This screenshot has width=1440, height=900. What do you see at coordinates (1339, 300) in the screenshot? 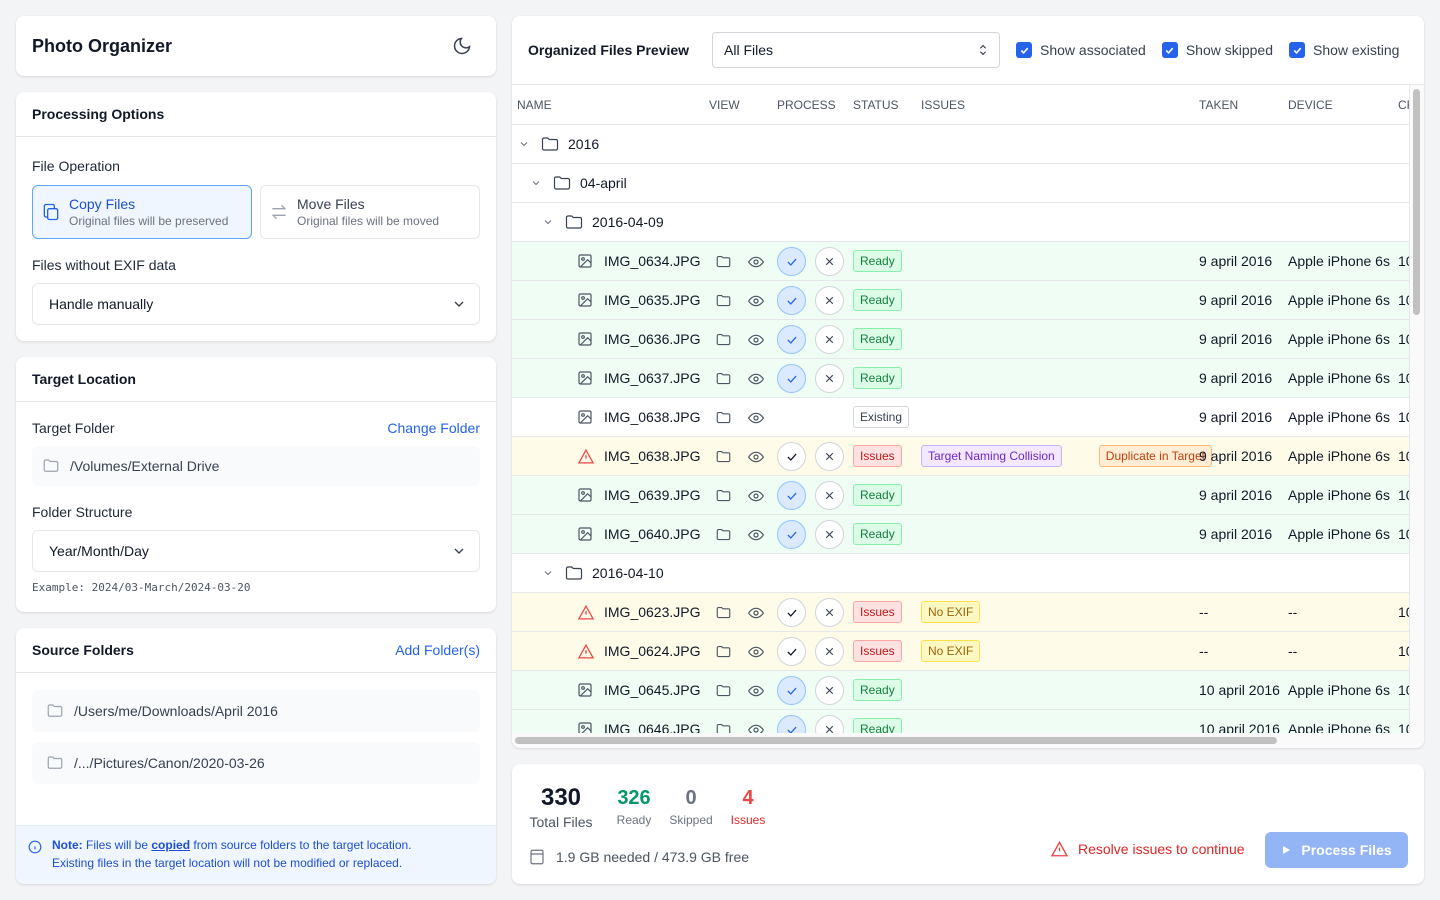
I see `device-name: Apple iPhone 6s` at bounding box center [1339, 300].